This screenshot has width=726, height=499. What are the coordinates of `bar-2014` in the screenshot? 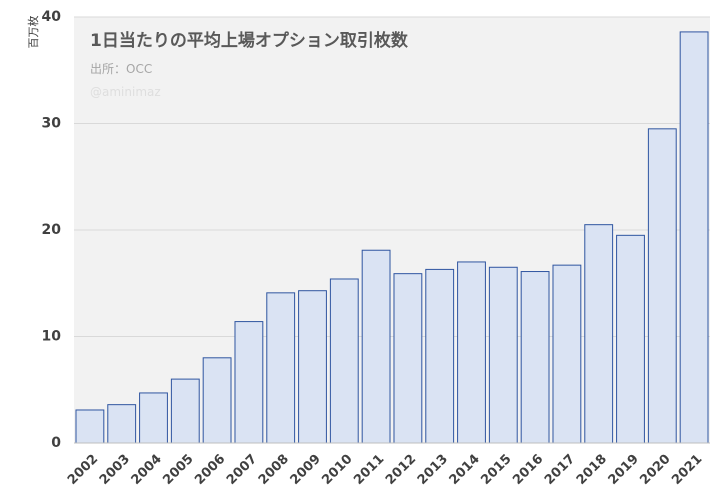 It's located at (471, 352).